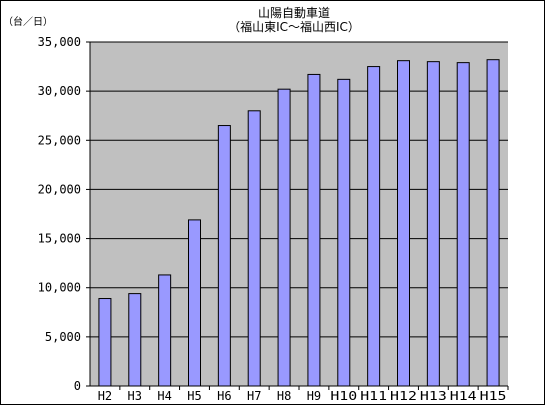 The height and width of the screenshot is (405, 545). I want to click on x-tick-label: H6, so click(224, 396).